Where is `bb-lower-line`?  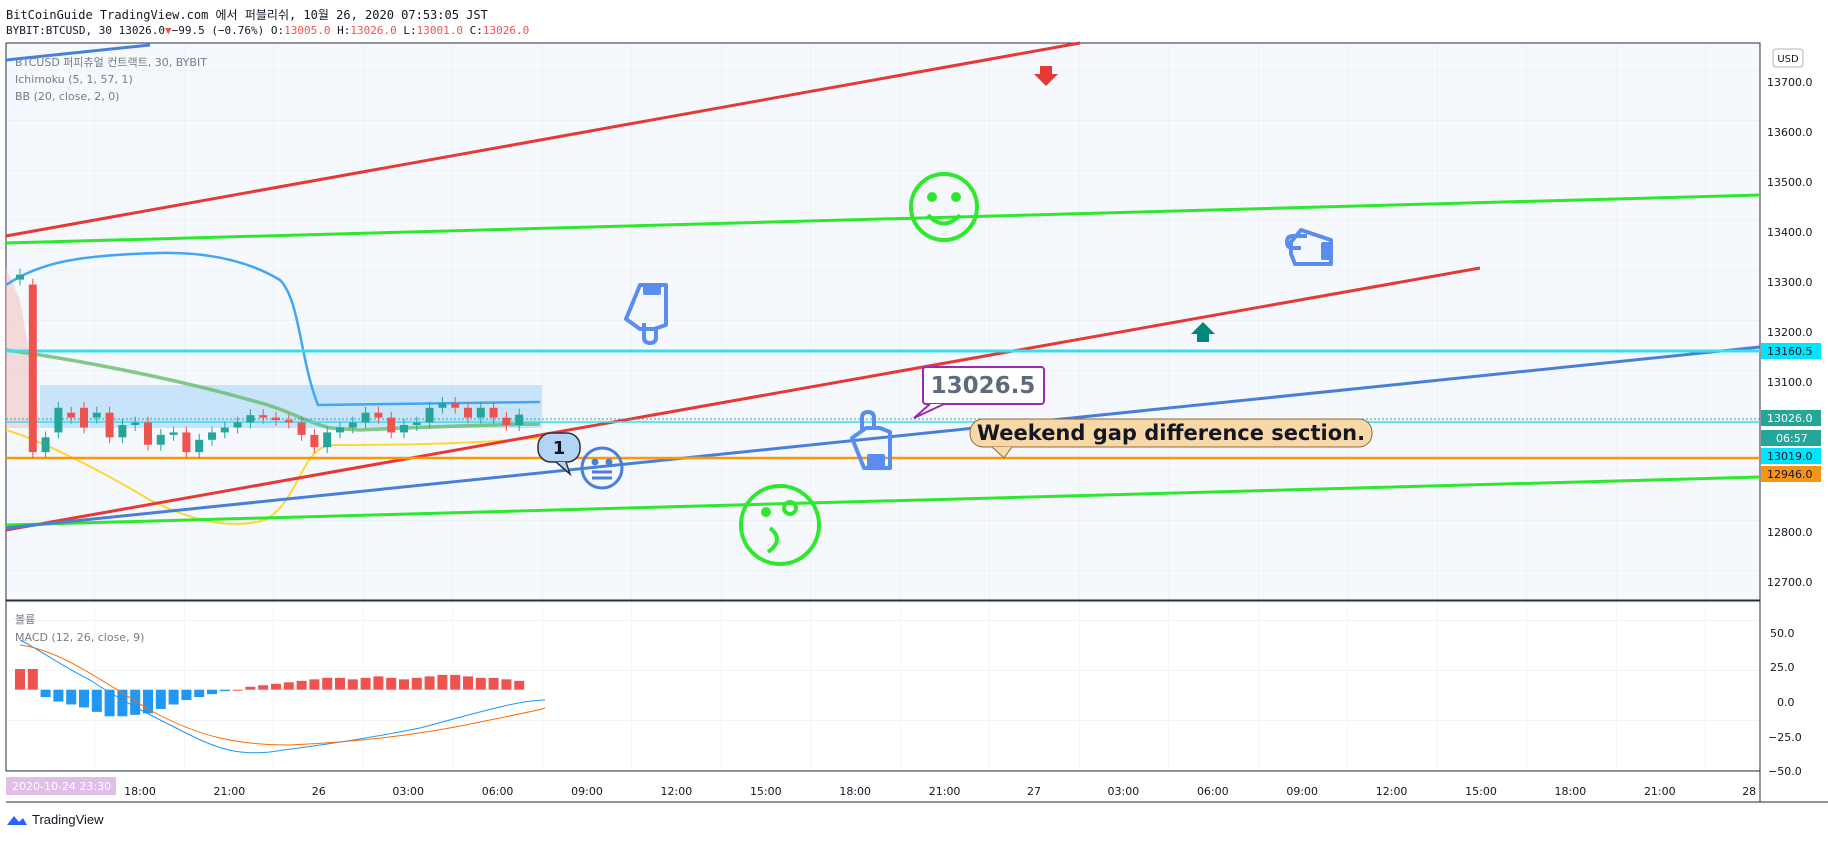
bb-lower-line is located at coordinates (273, 477).